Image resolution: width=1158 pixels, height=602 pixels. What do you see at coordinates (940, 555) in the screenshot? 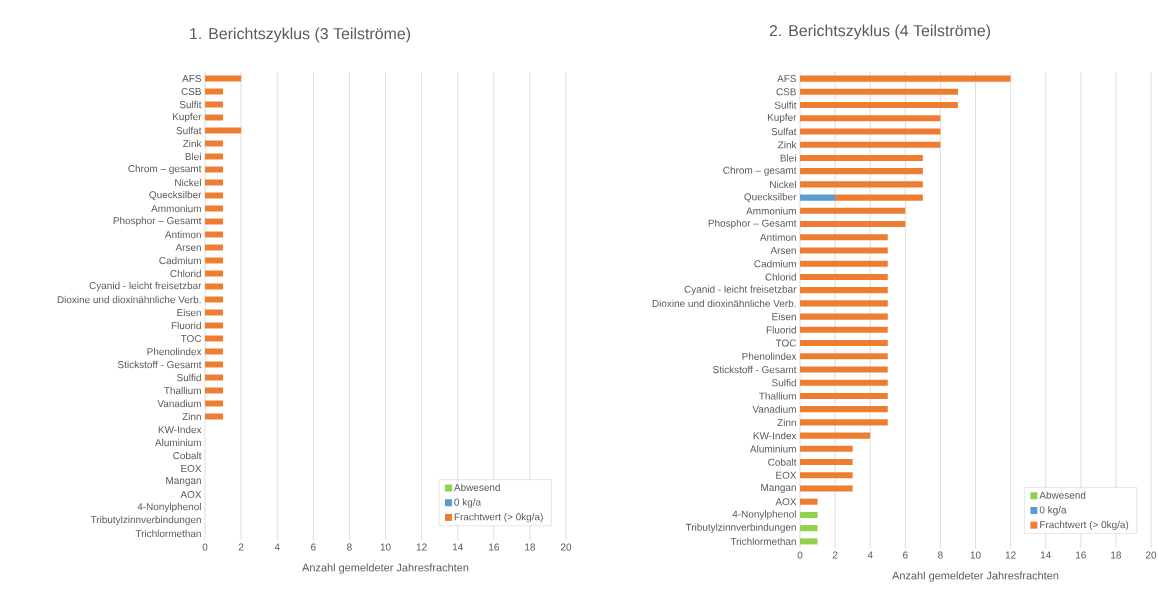
I see `x-tick-label: 8` at bounding box center [940, 555].